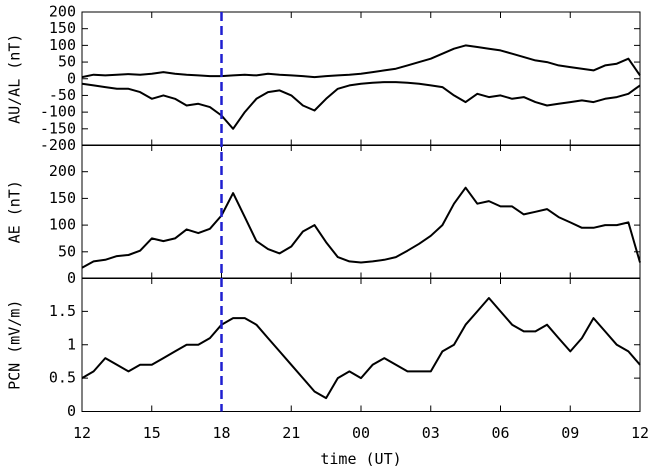  Describe the element at coordinates (58, 145) in the screenshot. I see `y-tick-label: -200` at that location.